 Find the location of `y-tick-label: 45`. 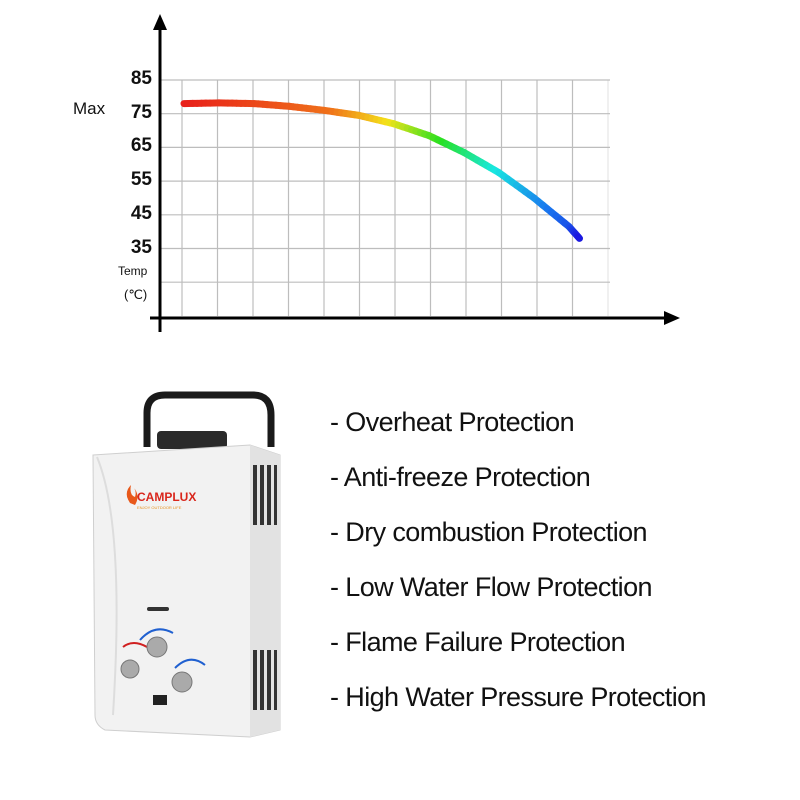

y-tick-label: 45 is located at coordinates (141, 213).